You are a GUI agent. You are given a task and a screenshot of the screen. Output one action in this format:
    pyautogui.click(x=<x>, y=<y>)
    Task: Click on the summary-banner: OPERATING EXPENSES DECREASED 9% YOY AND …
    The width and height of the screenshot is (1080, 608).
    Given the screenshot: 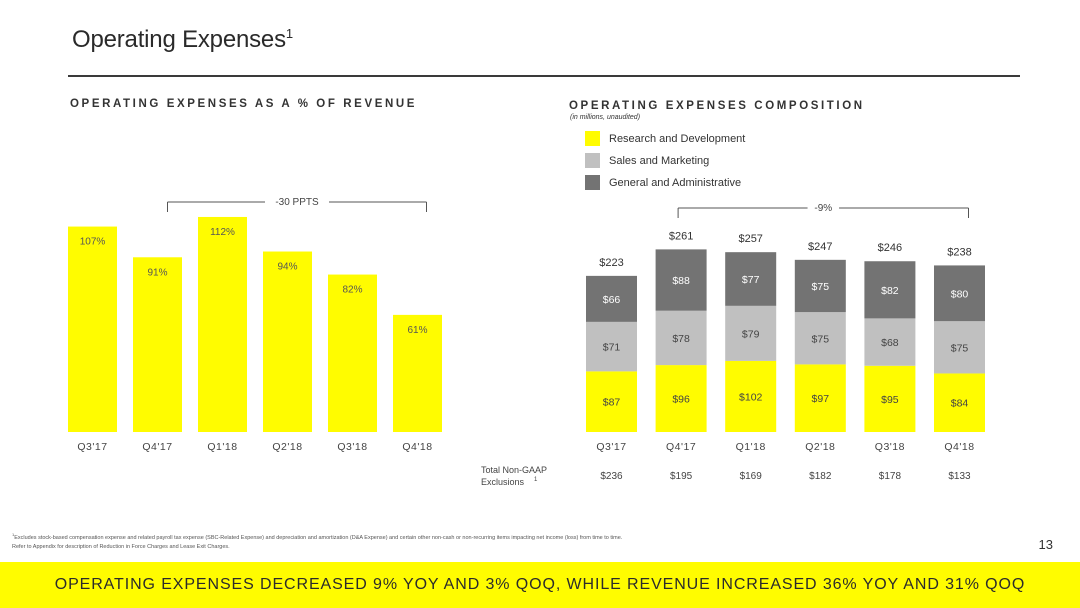 What is the action you would take?
    pyautogui.click(x=540, y=585)
    